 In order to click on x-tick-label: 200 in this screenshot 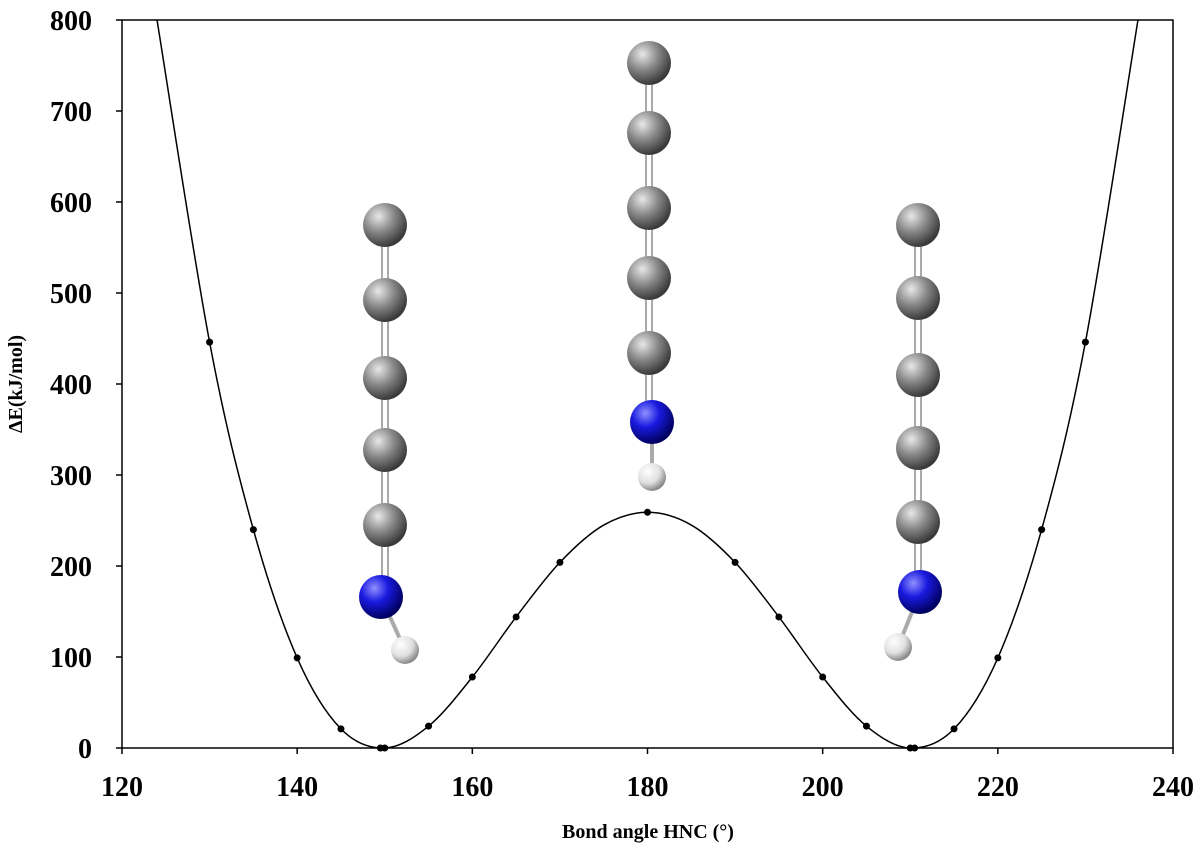, I will do `click(823, 787)`.